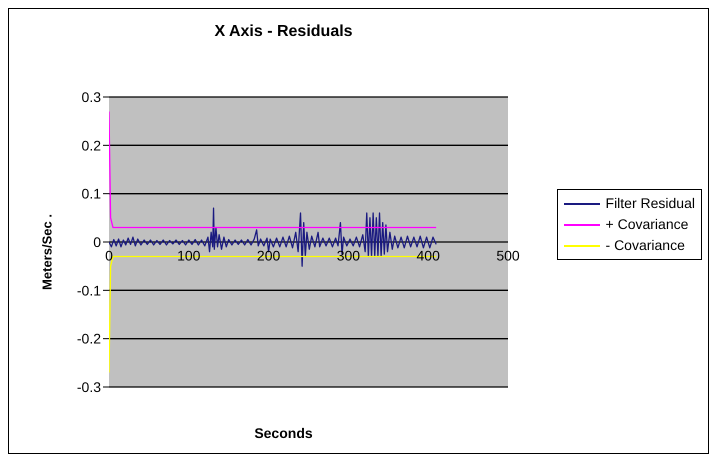  I want to click on y-tick-label: 0.1, so click(92, 194).